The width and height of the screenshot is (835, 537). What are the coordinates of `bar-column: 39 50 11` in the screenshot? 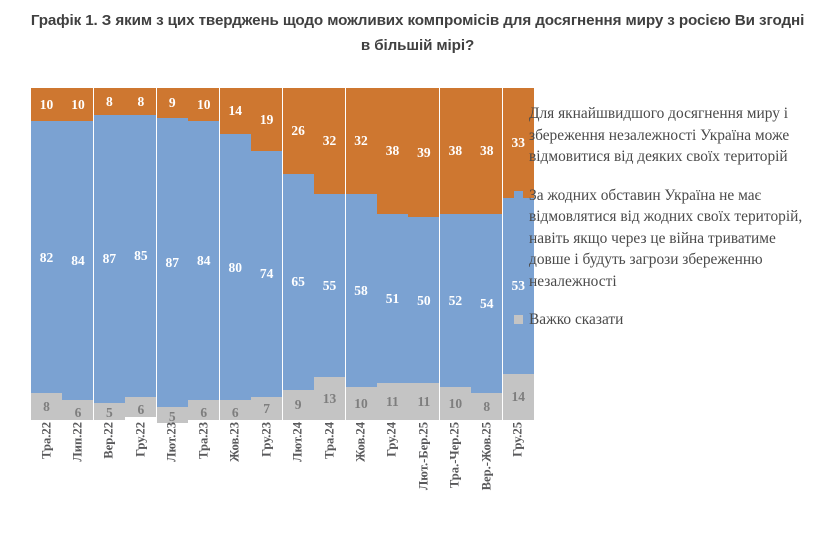 It's located at (424, 254).